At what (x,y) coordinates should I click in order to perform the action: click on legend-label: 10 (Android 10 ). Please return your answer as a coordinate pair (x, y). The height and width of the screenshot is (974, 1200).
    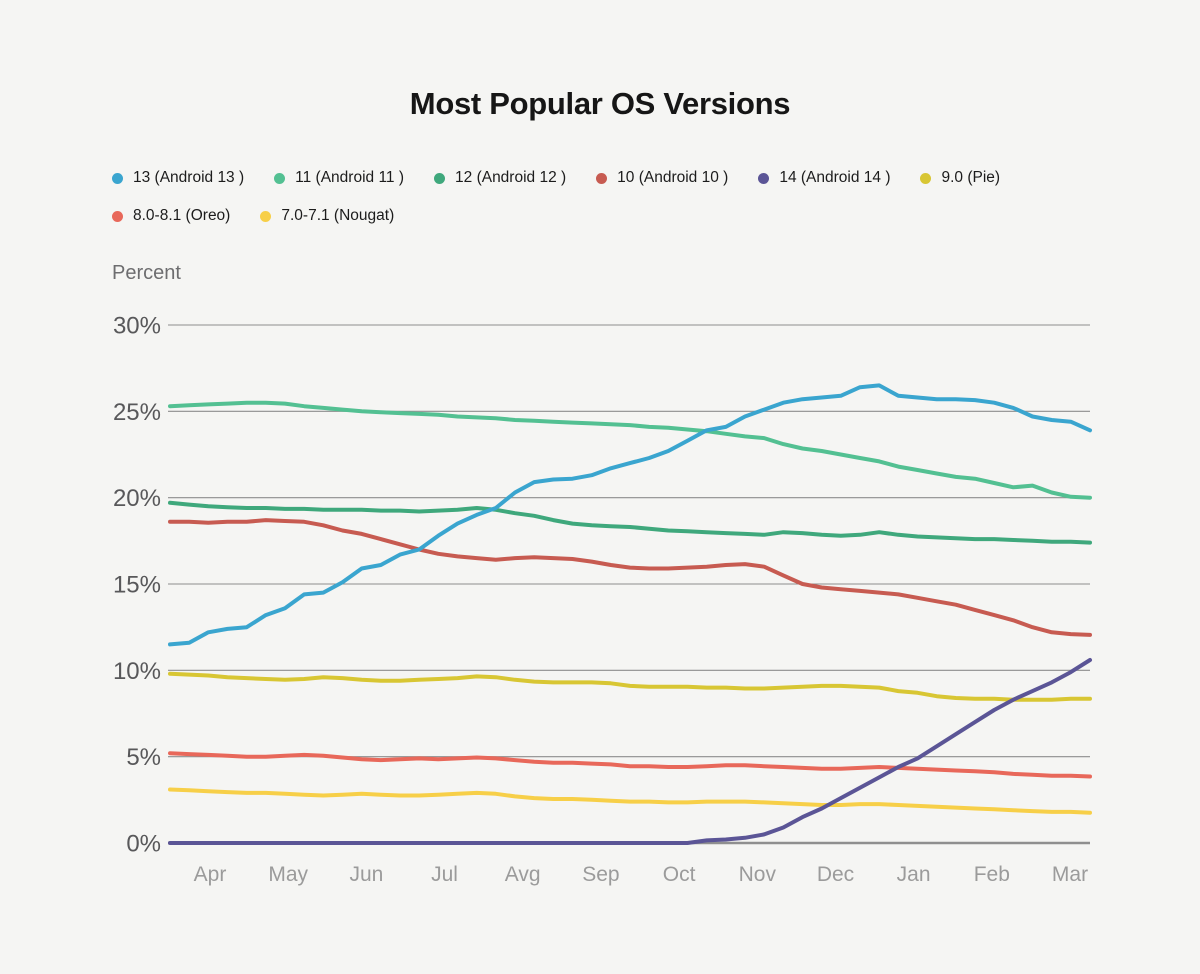
    Looking at the image, I should click on (673, 177).